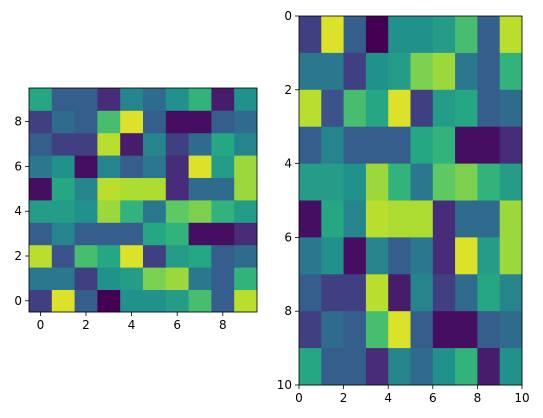 The image size is (543, 418). I want to click on left-x-tick-label: 0, so click(41, 325).